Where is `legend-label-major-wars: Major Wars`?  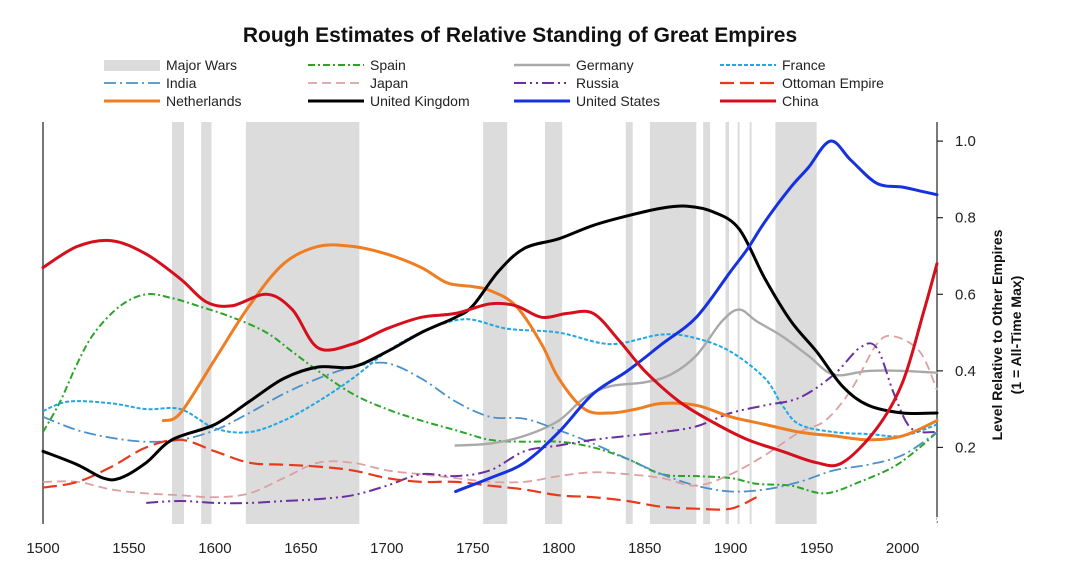 legend-label-major-wars: Major Wars is located at coordinates (201, 65).